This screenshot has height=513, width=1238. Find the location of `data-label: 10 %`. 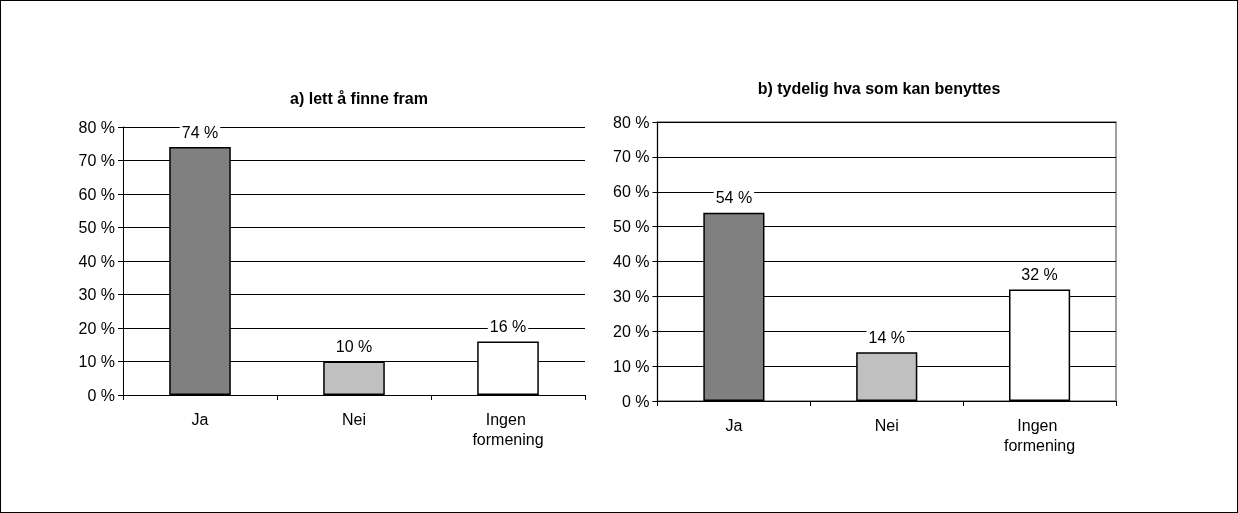

data-label: 10 % is located at coordinates (354, 346).